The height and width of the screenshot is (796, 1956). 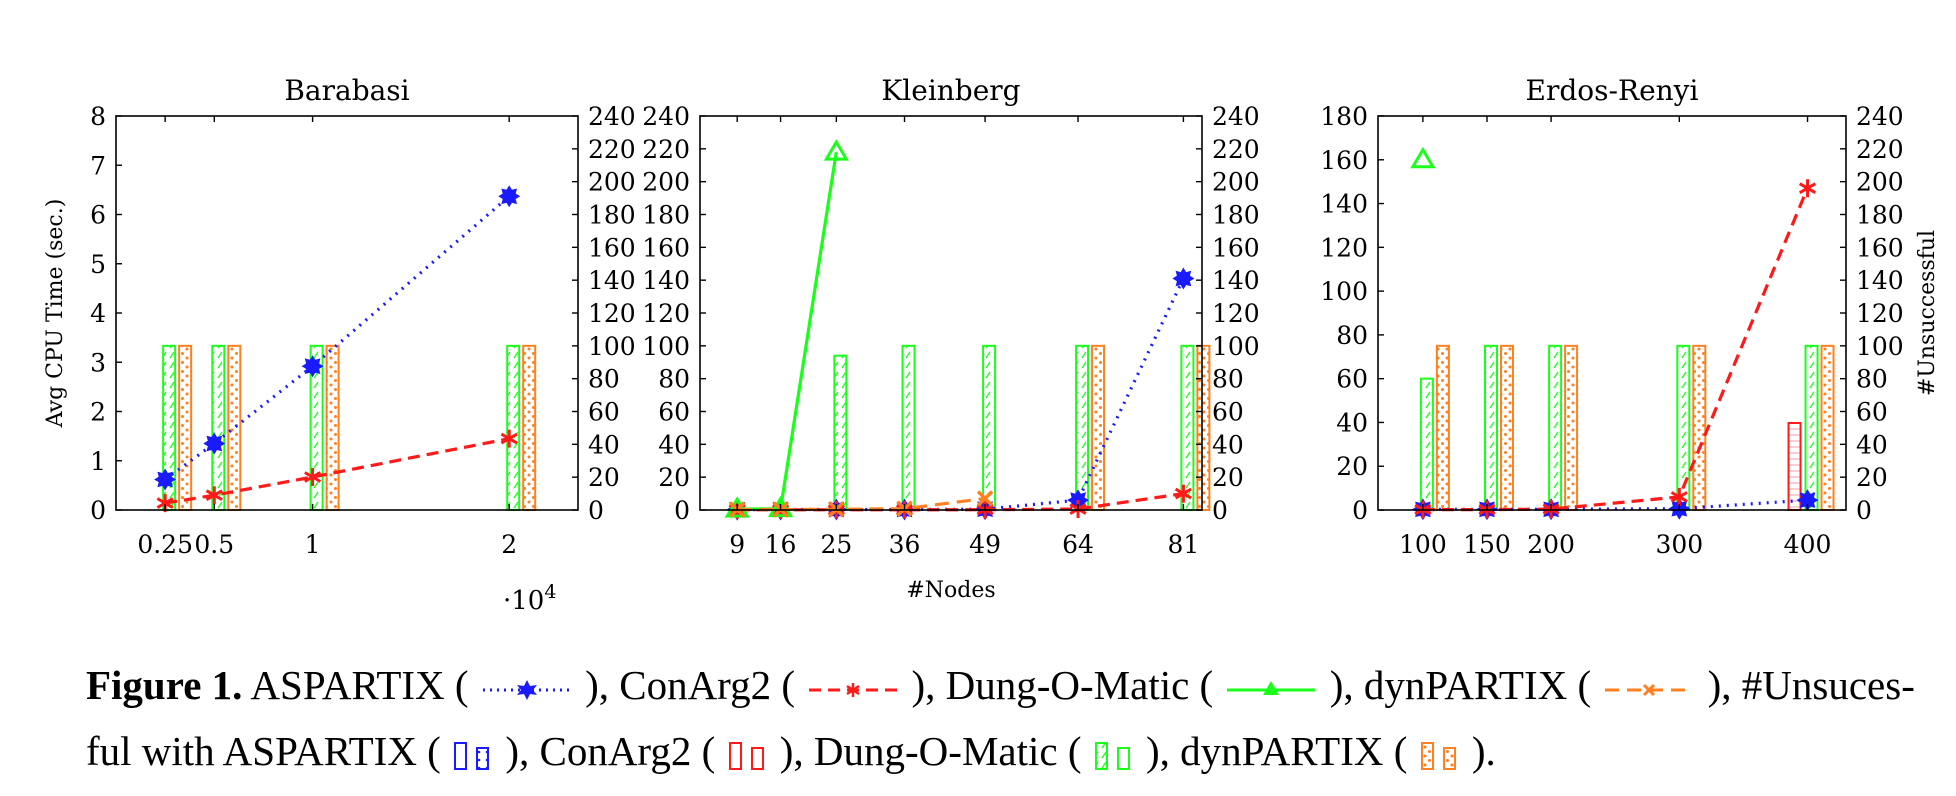 I want to click on caption-text-10: )., so click(x=1483, y=751).